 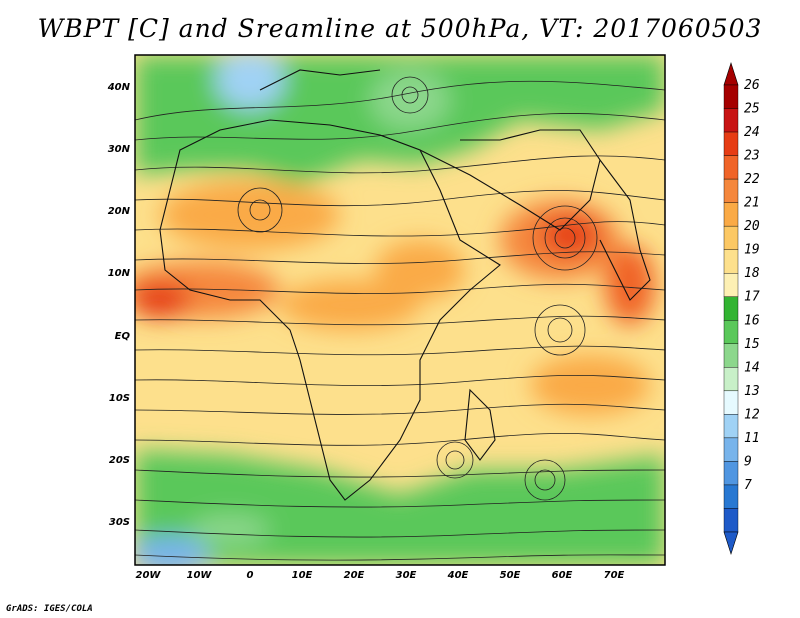 What do you see at coordinates (748, 485) in the screenshot?
I see `colorbar-label: 7` at bounding box center [748, 485].